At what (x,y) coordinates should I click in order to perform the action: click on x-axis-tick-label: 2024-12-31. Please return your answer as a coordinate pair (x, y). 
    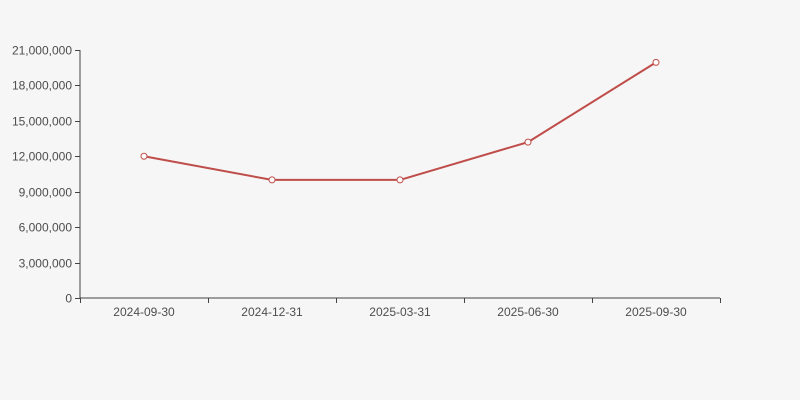
    Looking at the image, I should click on (272, 312).